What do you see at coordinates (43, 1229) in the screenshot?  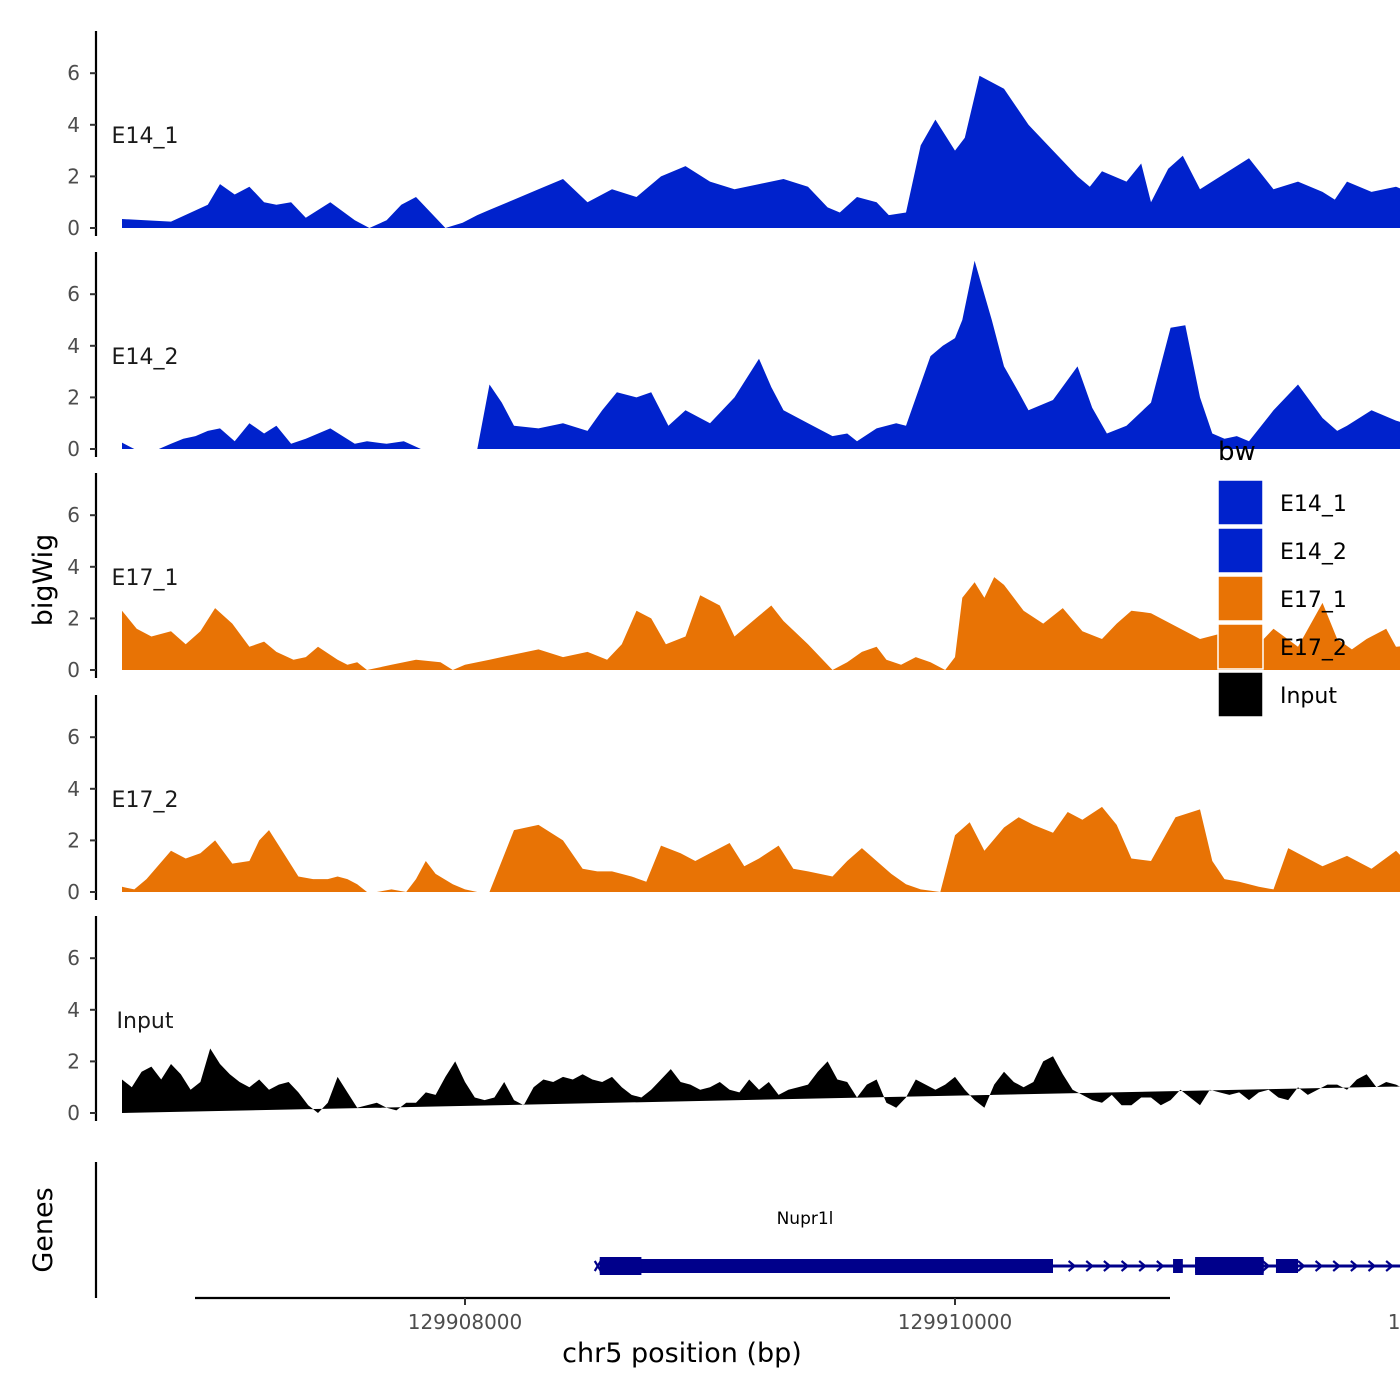 I see `genes-track-title: Genes` at bounding box center [43, 1229].